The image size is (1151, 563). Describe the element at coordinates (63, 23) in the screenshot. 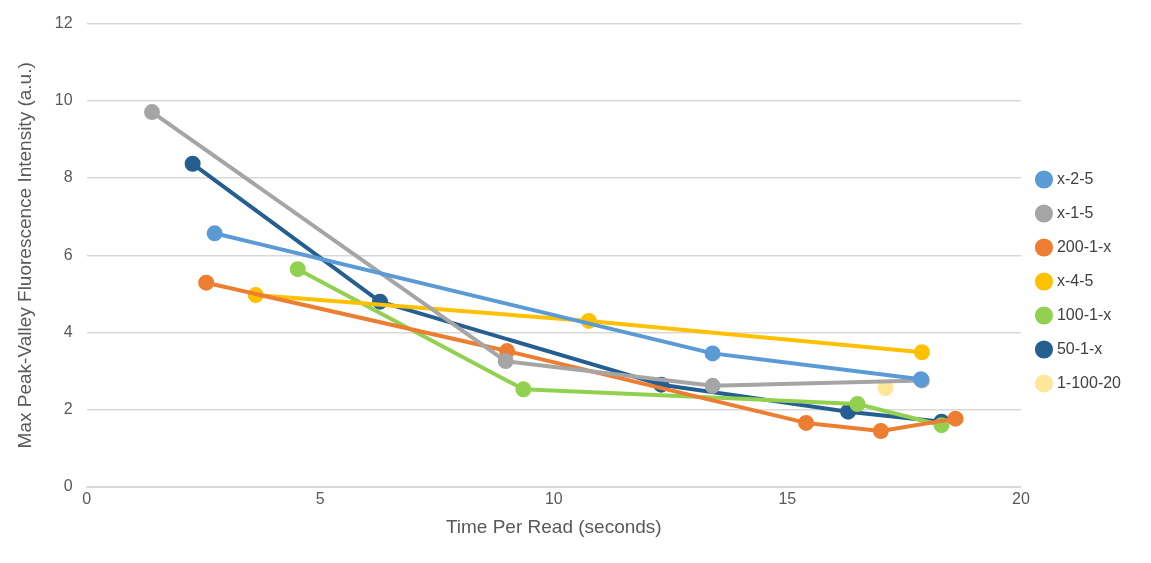

I see `y-tick-label: 12` at that location.